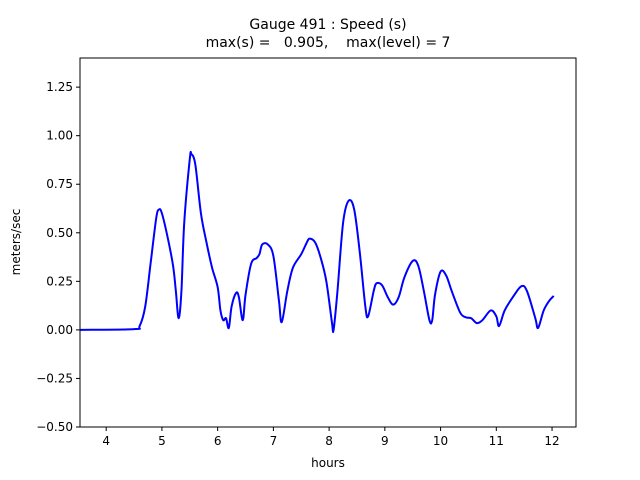 This screenshot has width=640, height=480. What do you see at coordinates (551, 441) in the screenshot?
I see `x-tick-label: 12` at bounding box center [551, 441].